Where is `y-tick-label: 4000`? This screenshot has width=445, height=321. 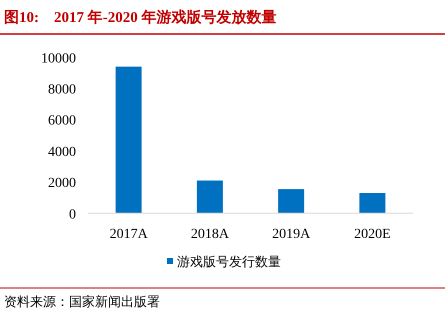
y-tick-label: 4000 is located at coordinates (62, 152).